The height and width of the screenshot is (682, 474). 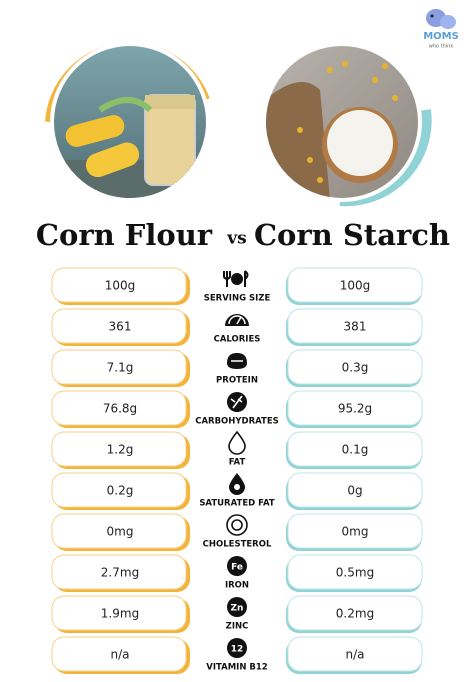 I want to click on nutrient-icon: Zn, so click(x=237, y=607).